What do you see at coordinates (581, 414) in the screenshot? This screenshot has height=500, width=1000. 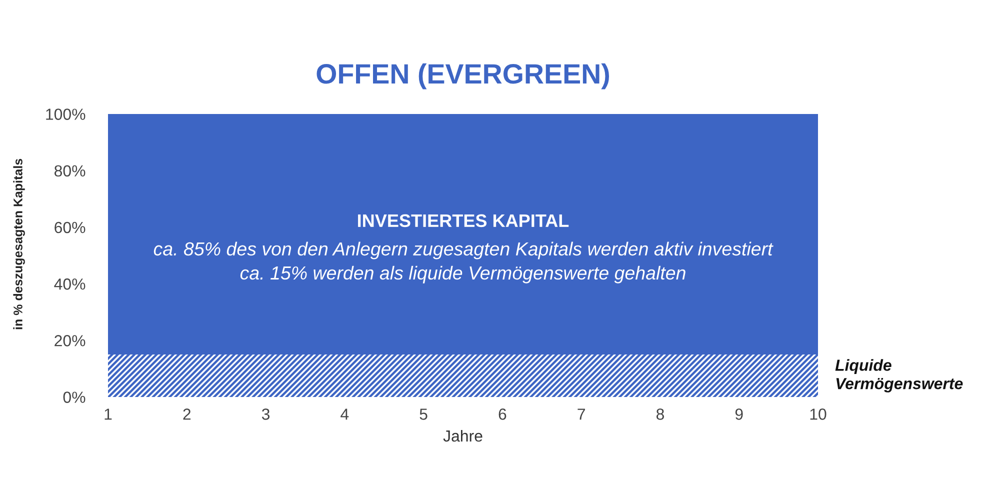 I see `x-tick-label: 7` at bounding box center [581, 414].